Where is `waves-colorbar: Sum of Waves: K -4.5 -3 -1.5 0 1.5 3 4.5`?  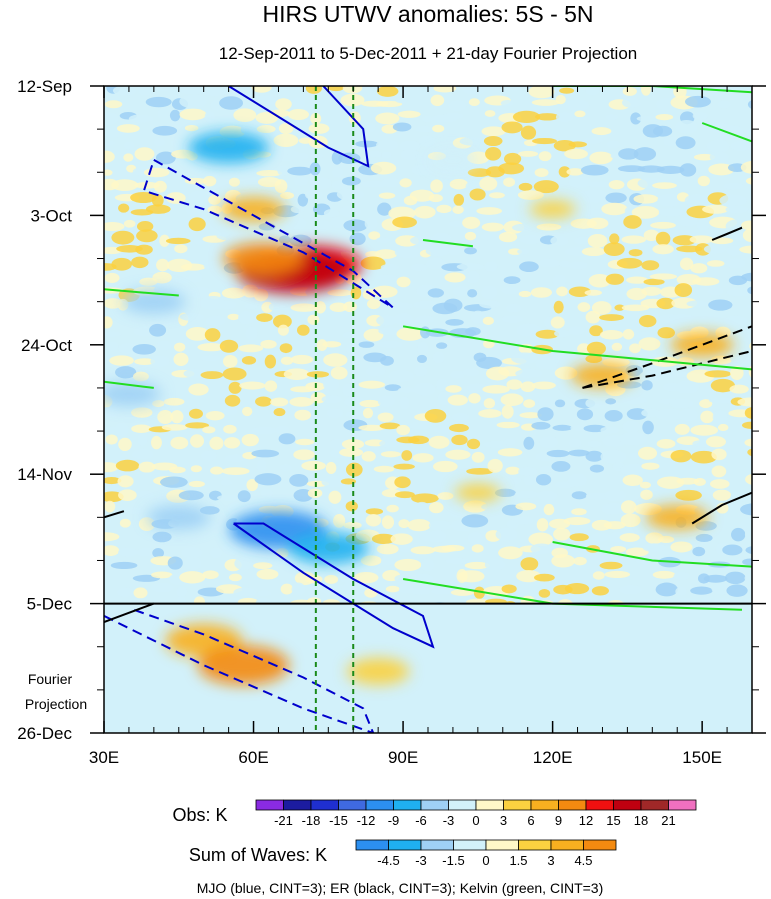
waves-colorbar: Sum of Waves: K -4.5 -3 -1.5 0 1.5 3 4.5 is located at coordinates (403, 853).